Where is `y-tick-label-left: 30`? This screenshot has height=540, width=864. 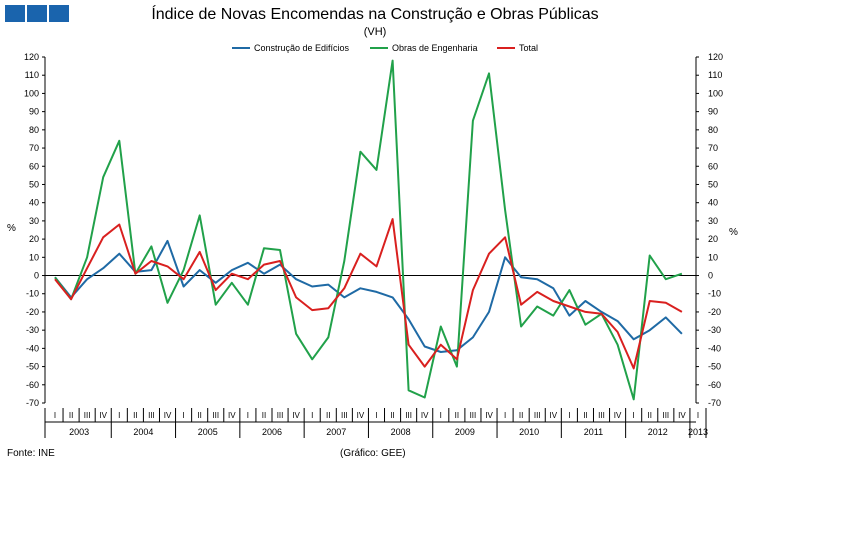
y-tick-label-left: 30 is located at coordinates (34, 221).